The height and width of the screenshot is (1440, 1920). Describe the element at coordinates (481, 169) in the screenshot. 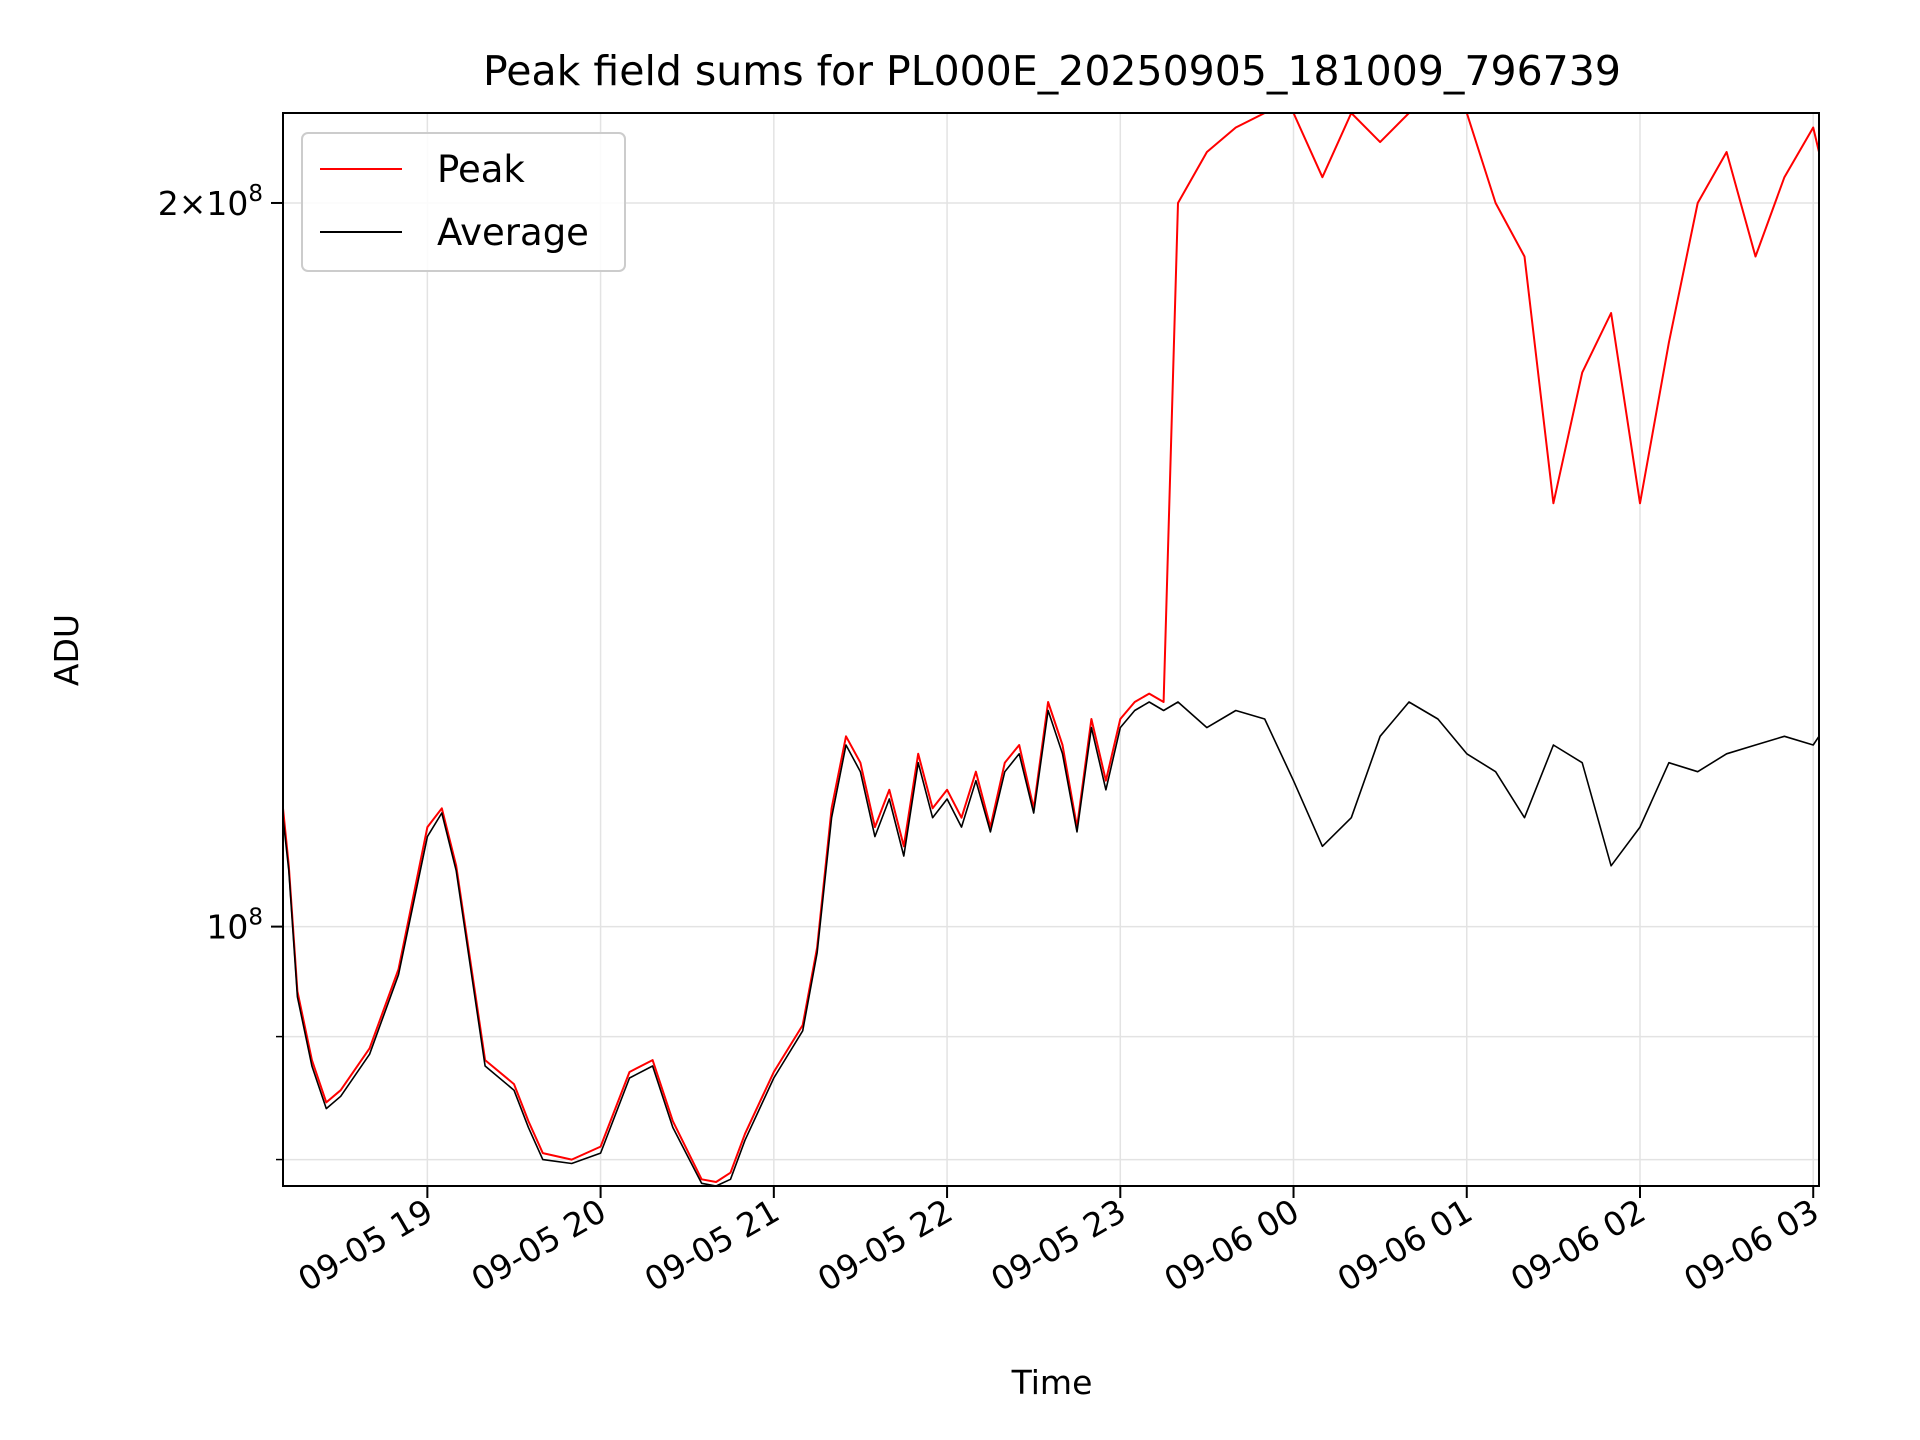

I see `legend-label-peak: Peak` at that location.